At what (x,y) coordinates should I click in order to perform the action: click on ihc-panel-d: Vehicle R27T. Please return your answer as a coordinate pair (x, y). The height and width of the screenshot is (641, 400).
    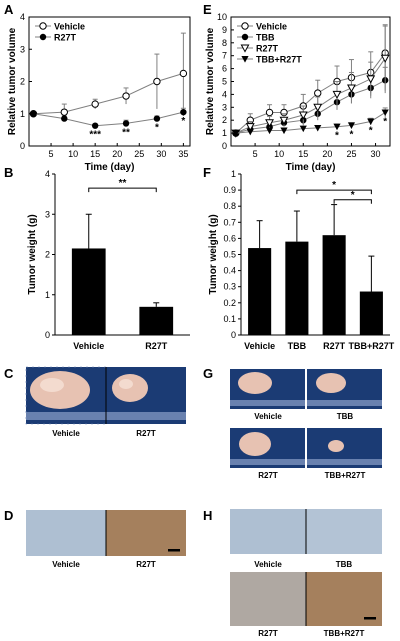
    Looking at the image, I should click on (106, 539).